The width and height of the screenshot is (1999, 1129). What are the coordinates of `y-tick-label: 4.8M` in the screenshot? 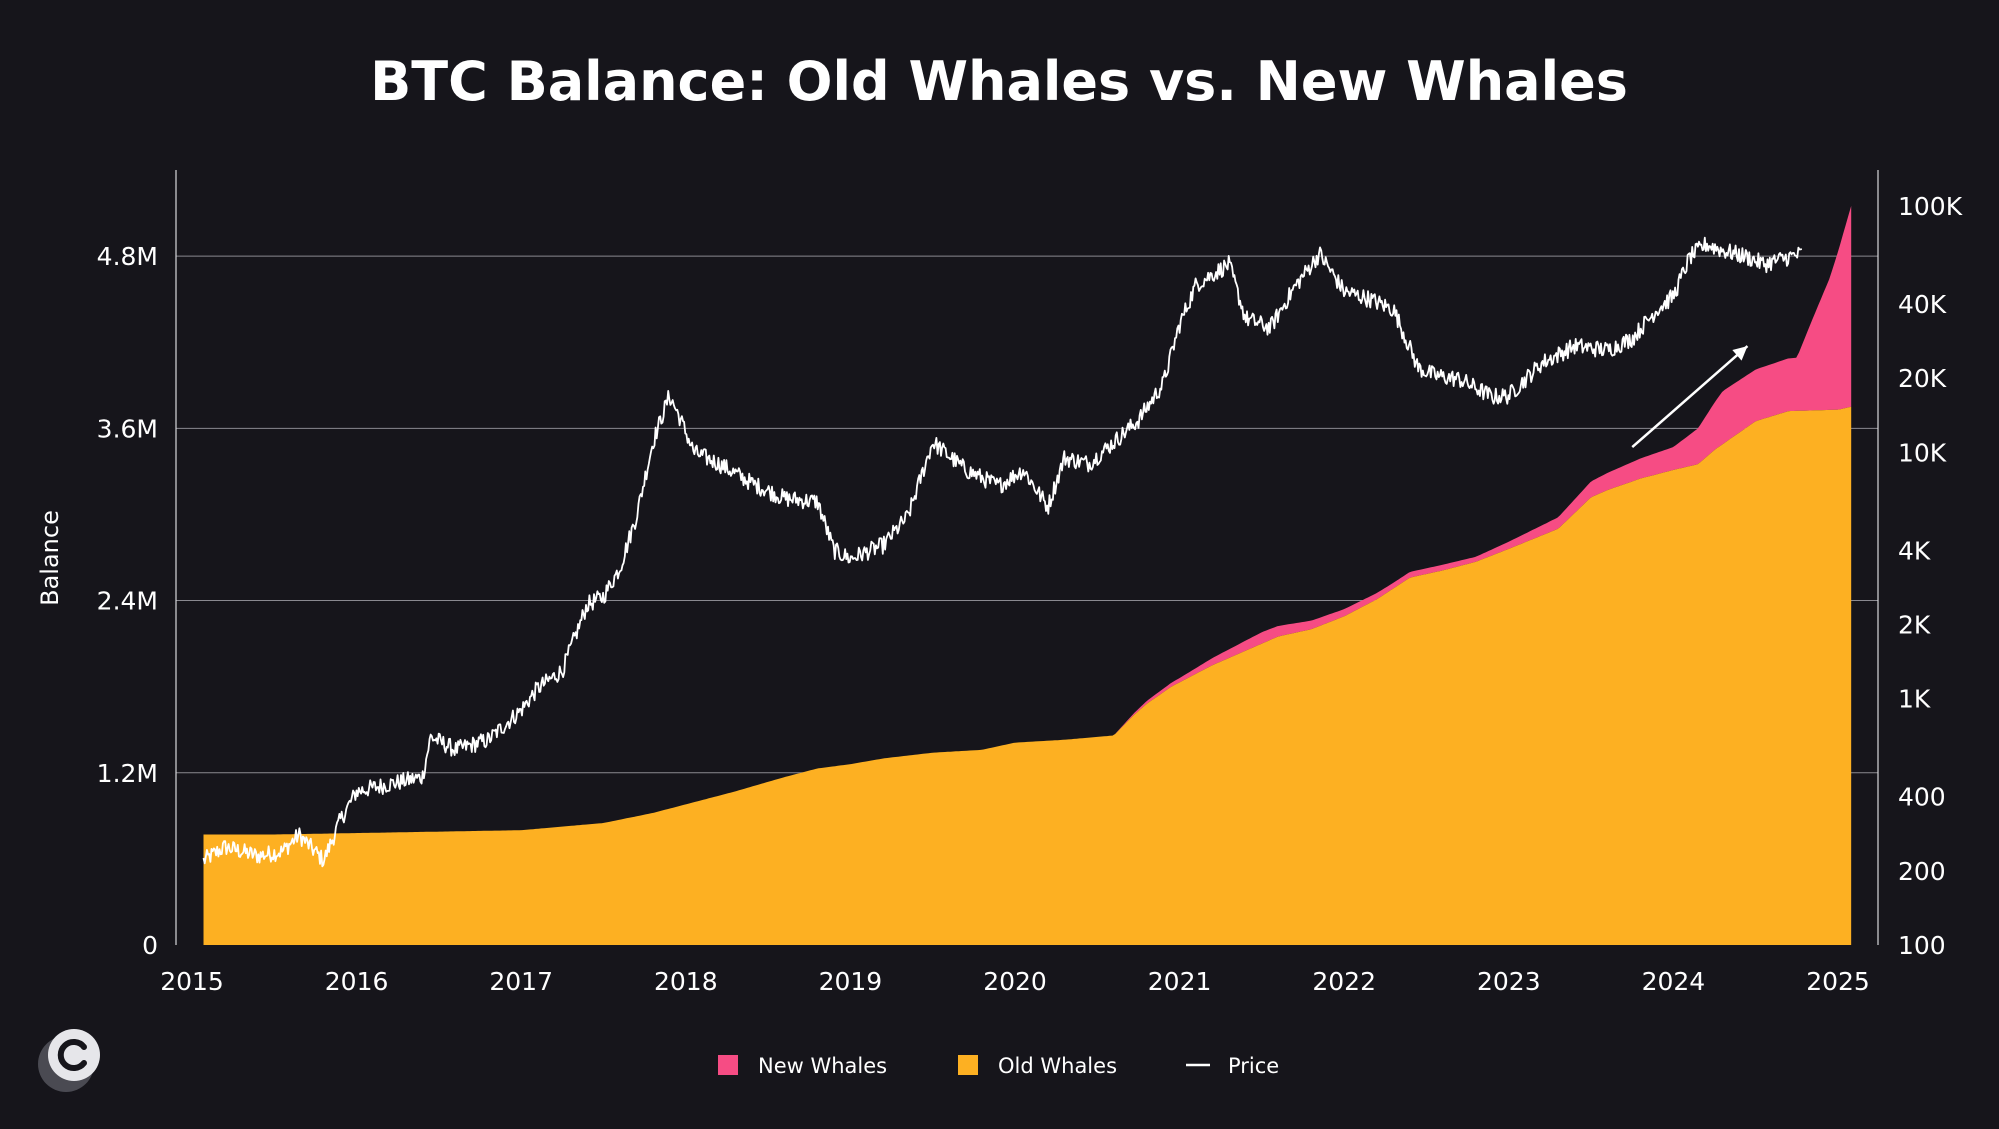 It's located at (127, 256).